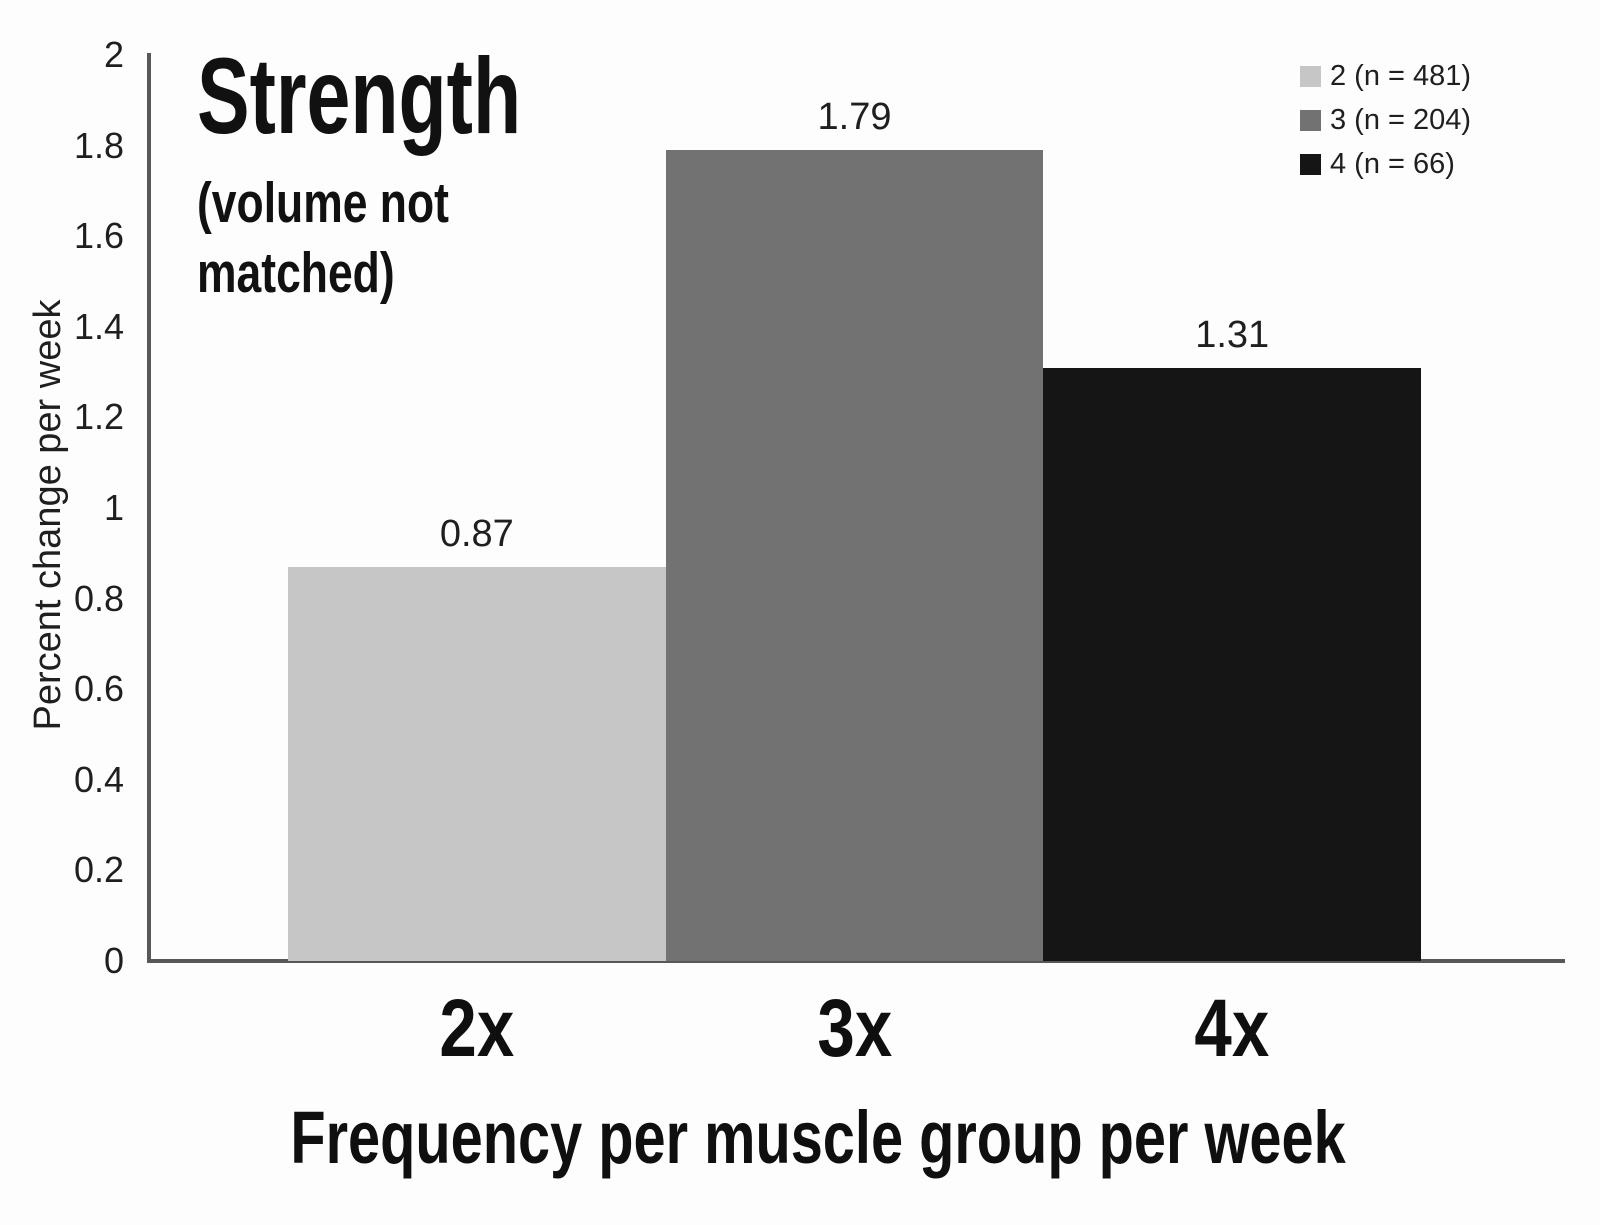 This screenshot has width=1600, height=1225. What do you see at coordinates (98, 235) in the screenshot?
I see `y-tick-label-1.6: 1.6` at bounding box center [98, 235].